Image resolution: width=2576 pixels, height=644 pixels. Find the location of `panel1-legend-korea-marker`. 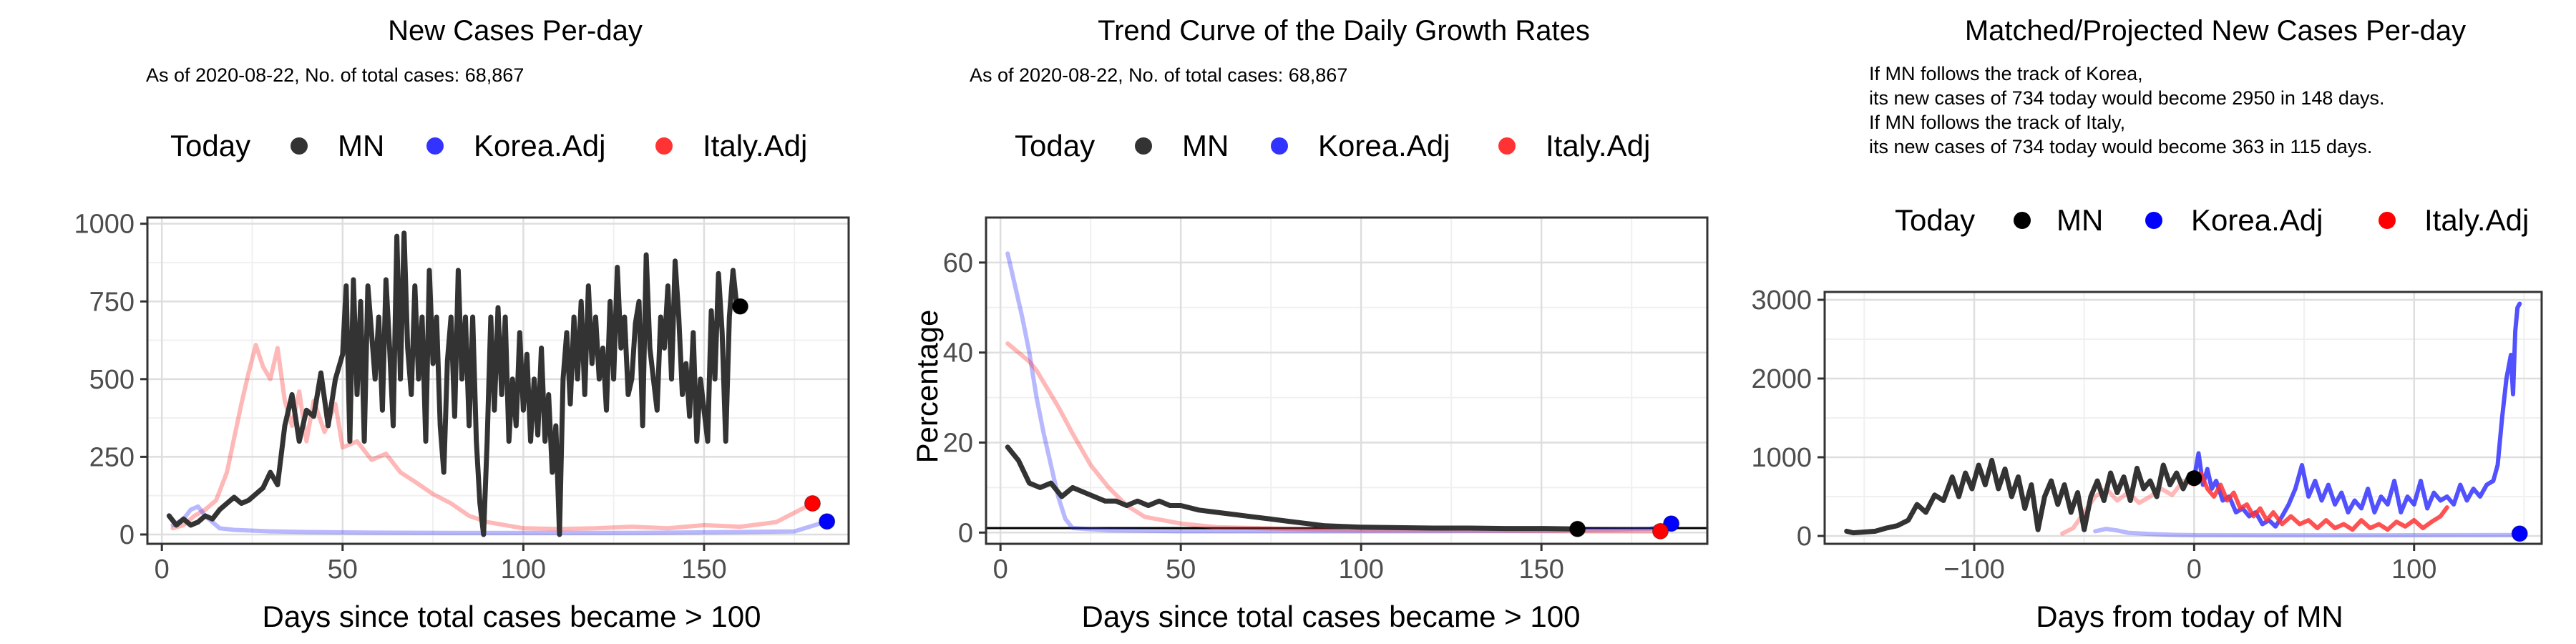

panel1-legend-korea-marker is located at coordinates (435, 146).